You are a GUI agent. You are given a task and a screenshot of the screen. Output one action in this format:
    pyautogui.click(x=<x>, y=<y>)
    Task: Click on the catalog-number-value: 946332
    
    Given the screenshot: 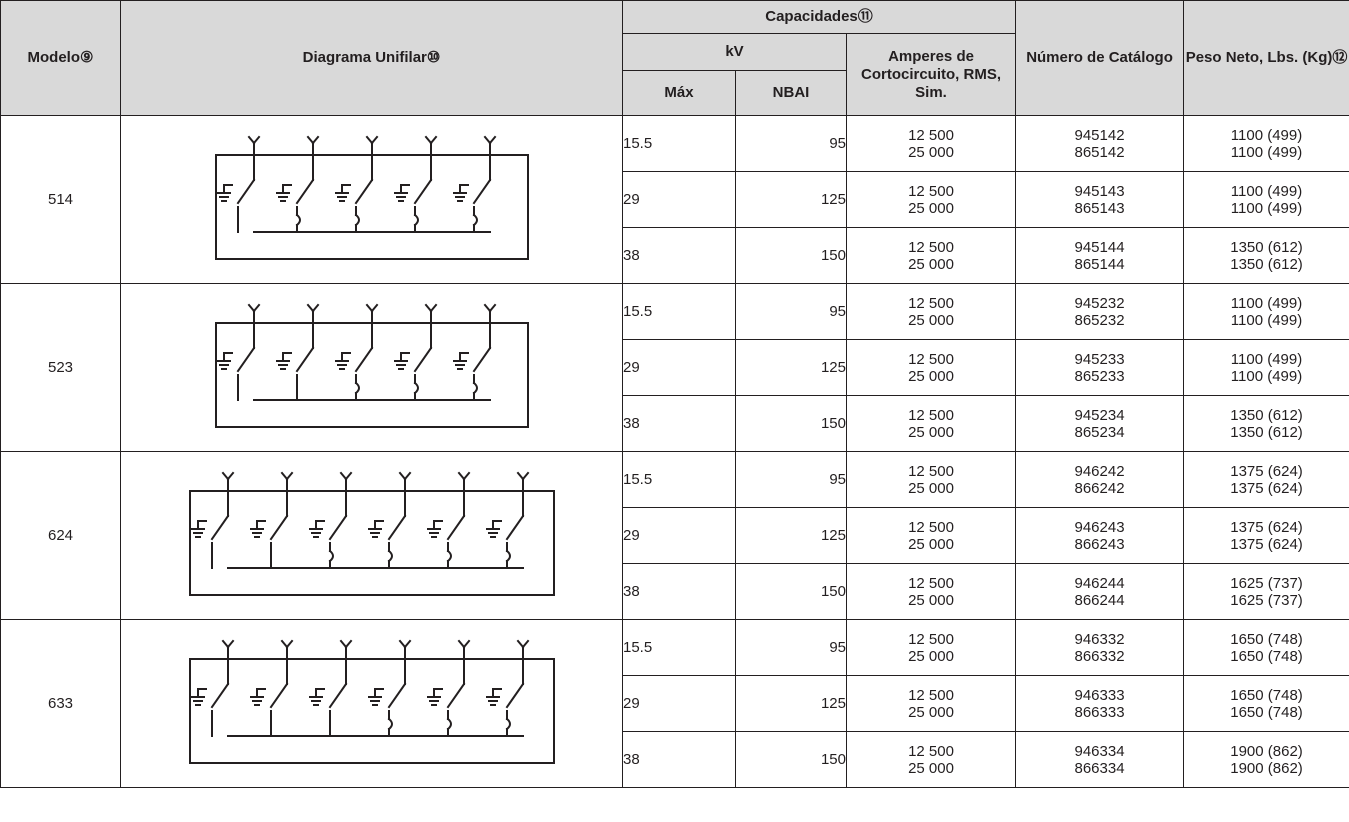 What is the action you would take?
    pyautogui.click(x=1099, y=639)
    